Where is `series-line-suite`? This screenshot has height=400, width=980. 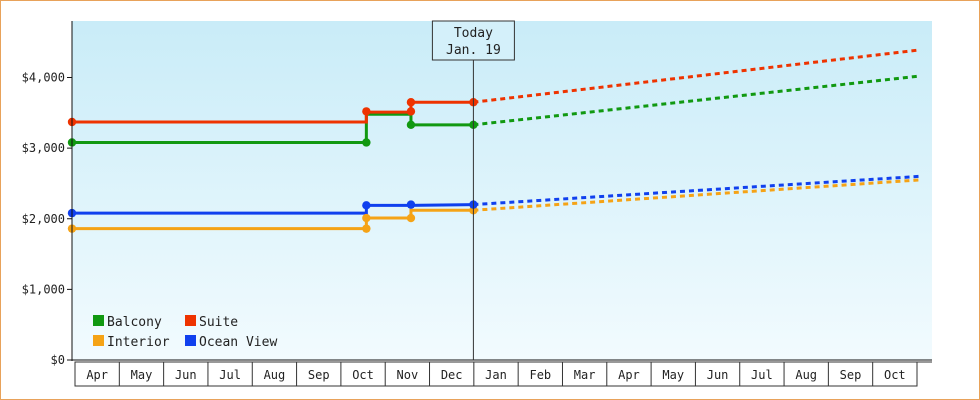 series-line-suite is located at coordinates (273, 112).